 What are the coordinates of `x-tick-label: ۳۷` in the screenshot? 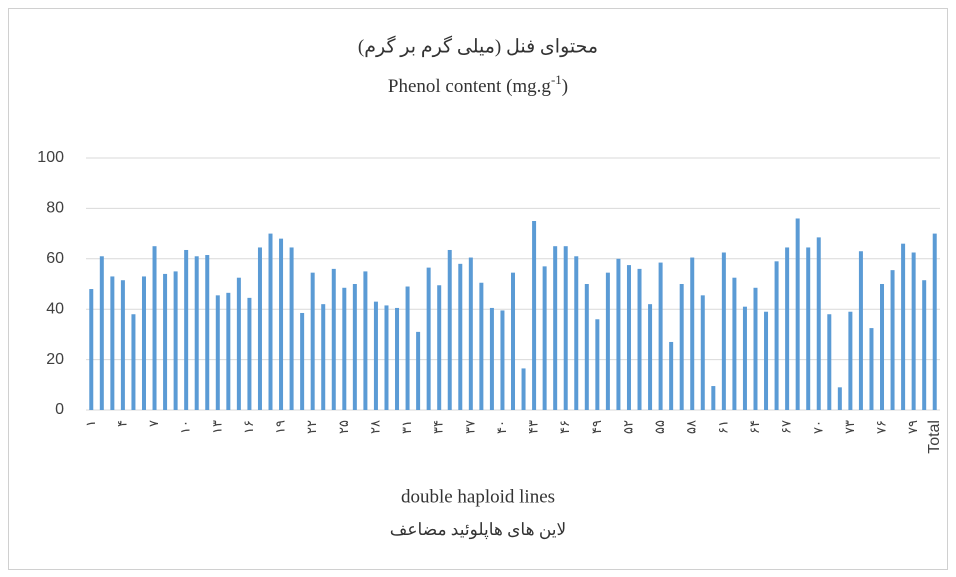 It's located at (470, 427).